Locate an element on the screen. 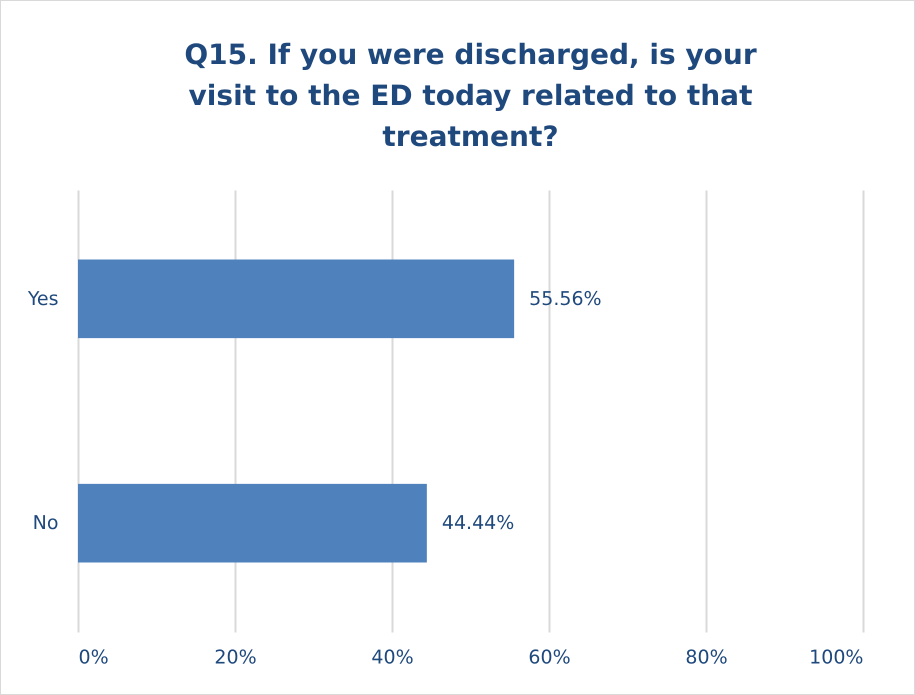 The image size is (915, 695). x-tick-label: 80% is located at coordinates (706, 657).